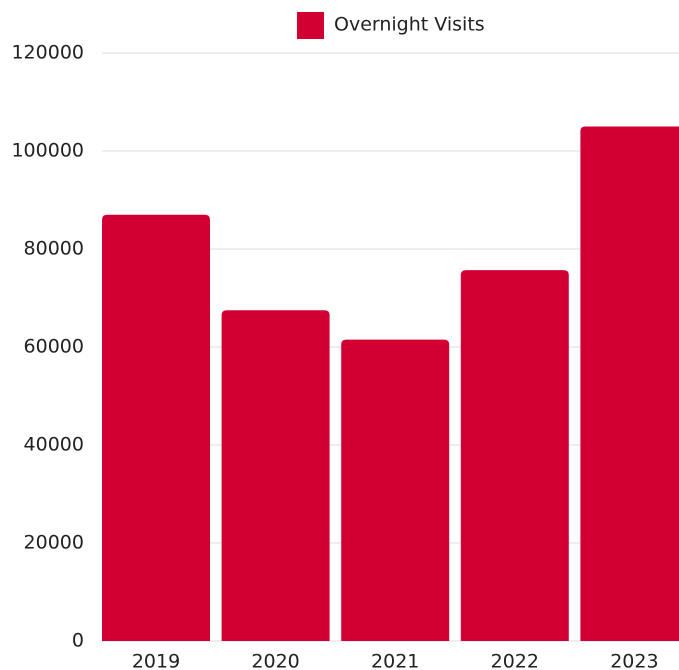 This screenshot has height=670, width=679. What do you see at coordinates (54, 347) in the screenshot?
I see `y-tick-label: 60000` at bounding box center [54, 347].